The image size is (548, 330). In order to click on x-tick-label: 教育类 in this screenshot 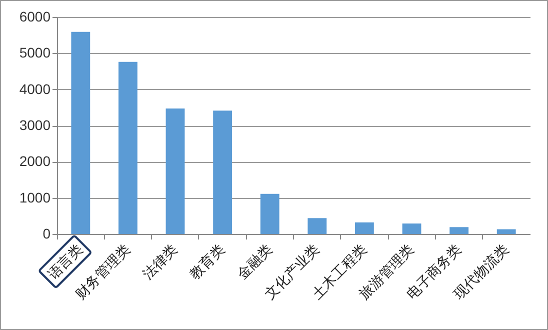, I will do `click(207, 261)`.